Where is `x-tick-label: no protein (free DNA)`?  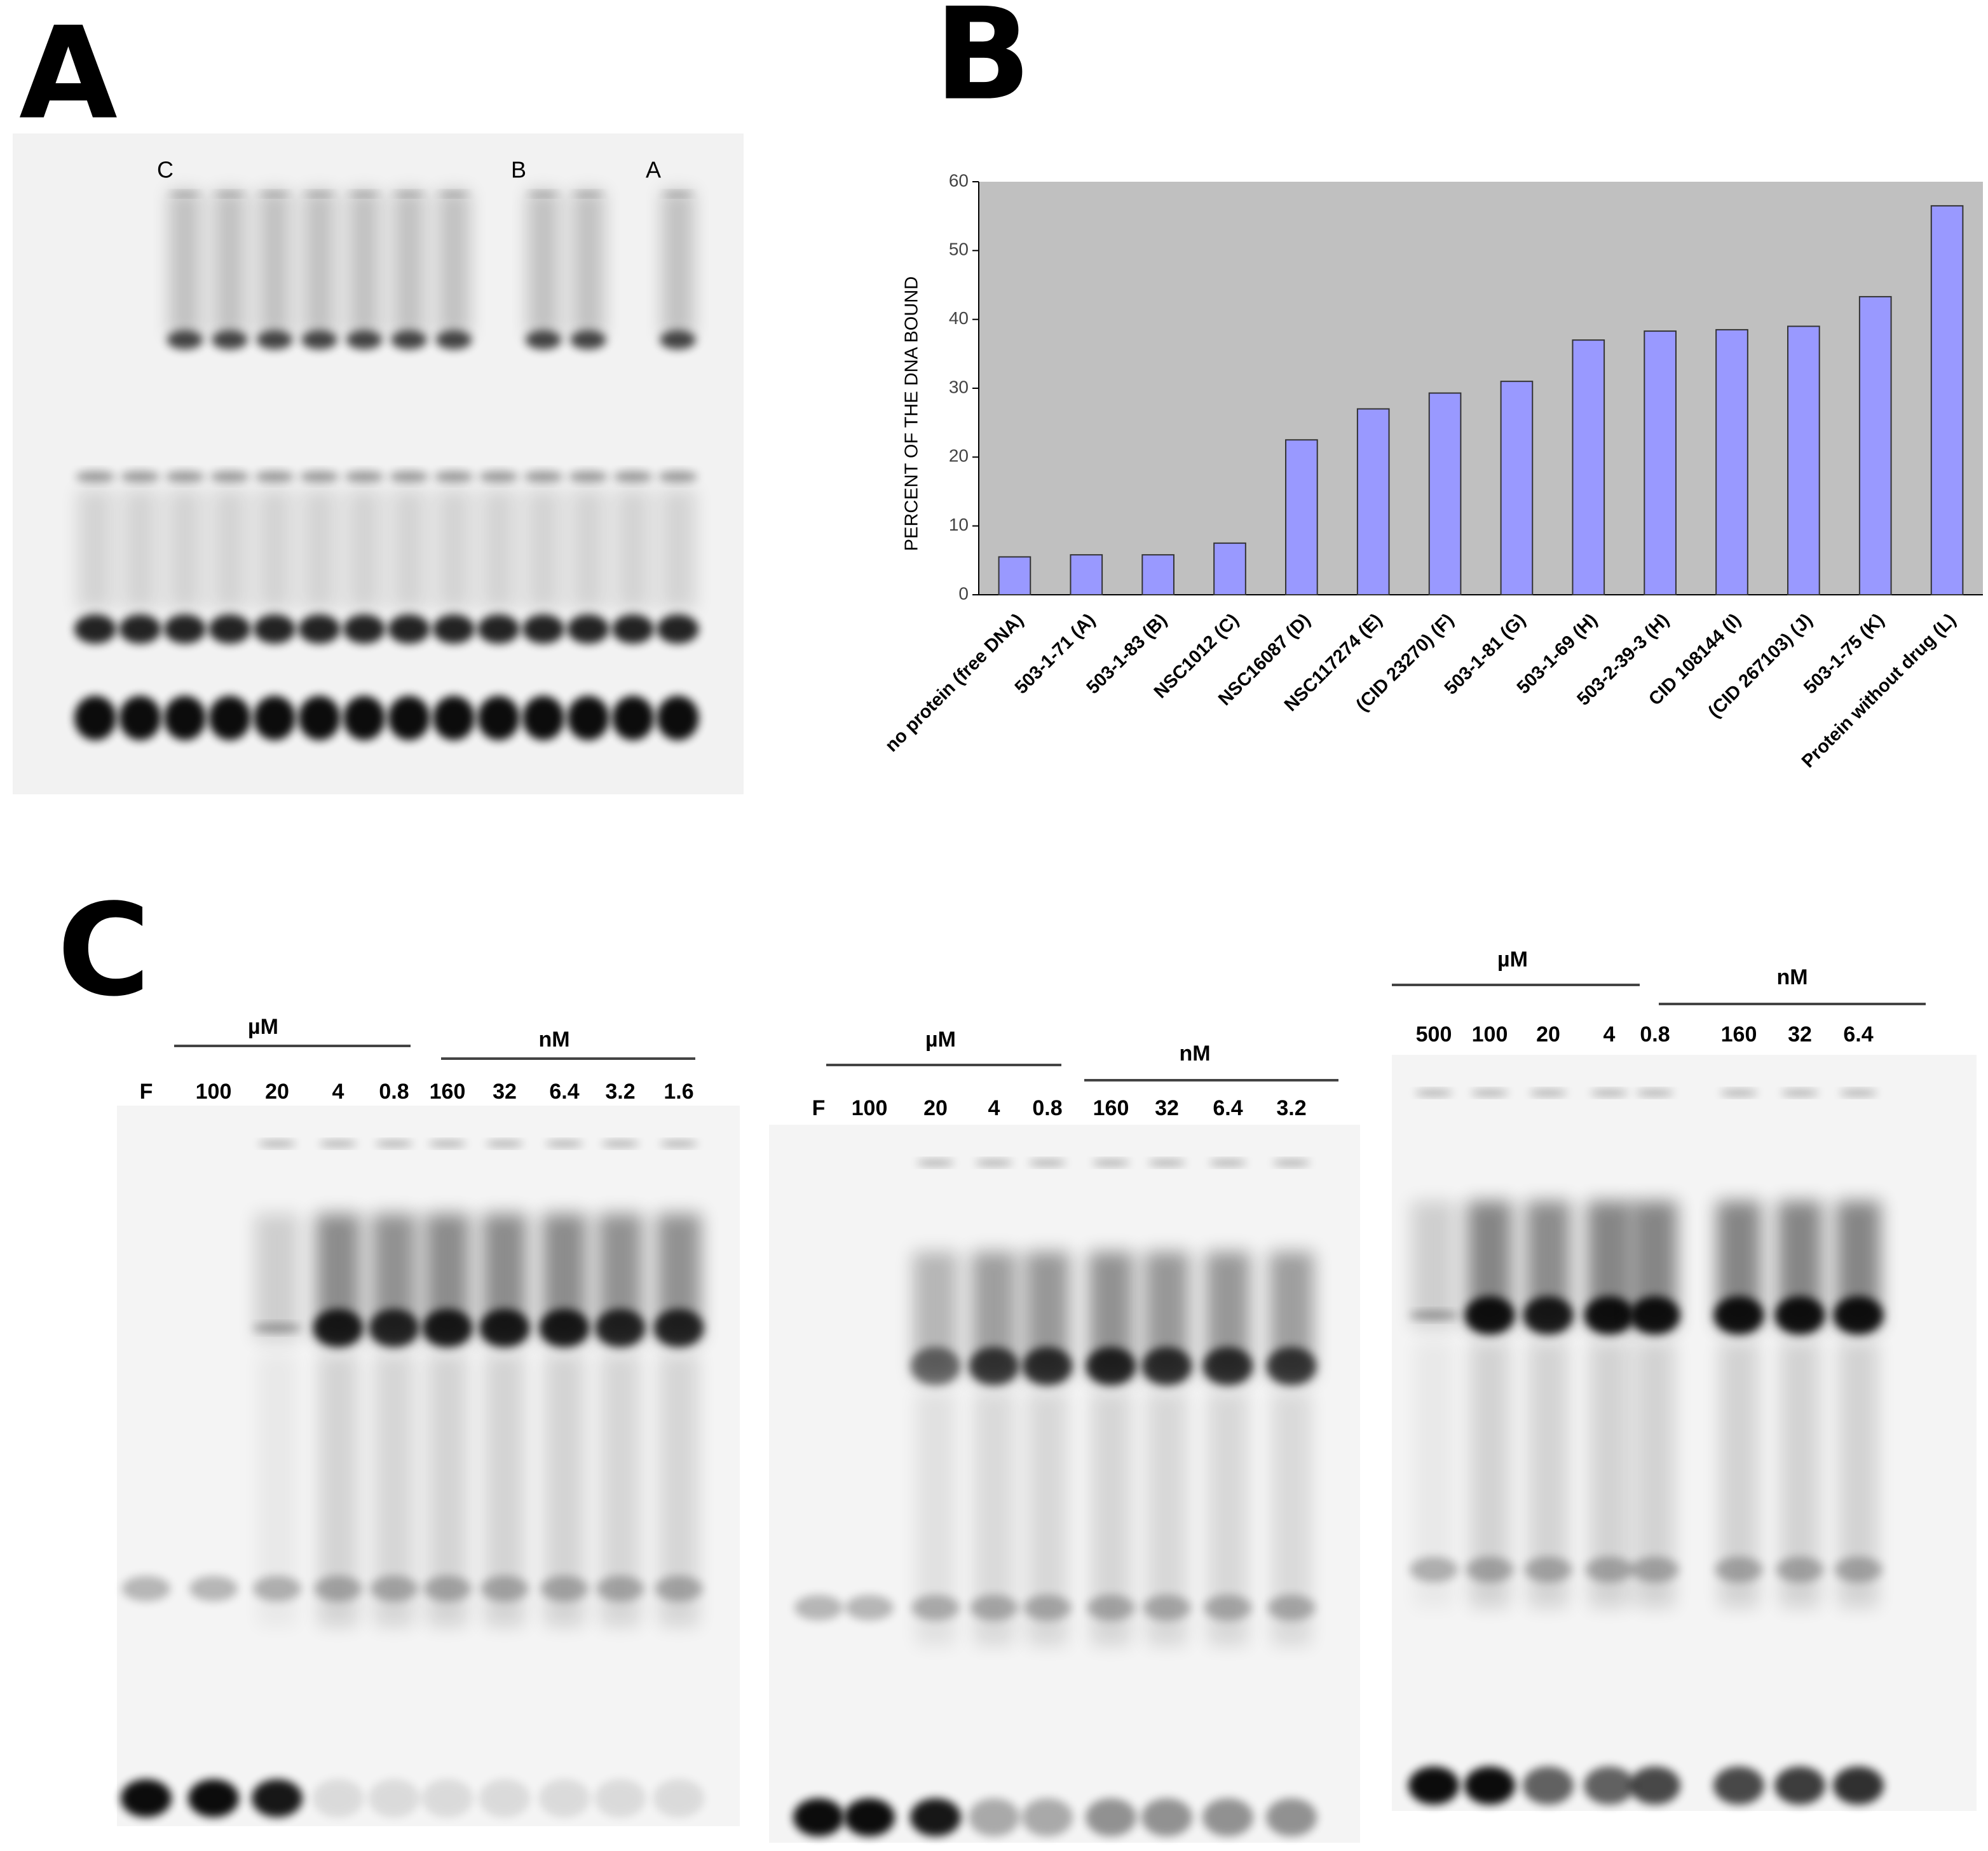
x-tick-label: no protein (free DNA) is located at coordinates (955, 683).